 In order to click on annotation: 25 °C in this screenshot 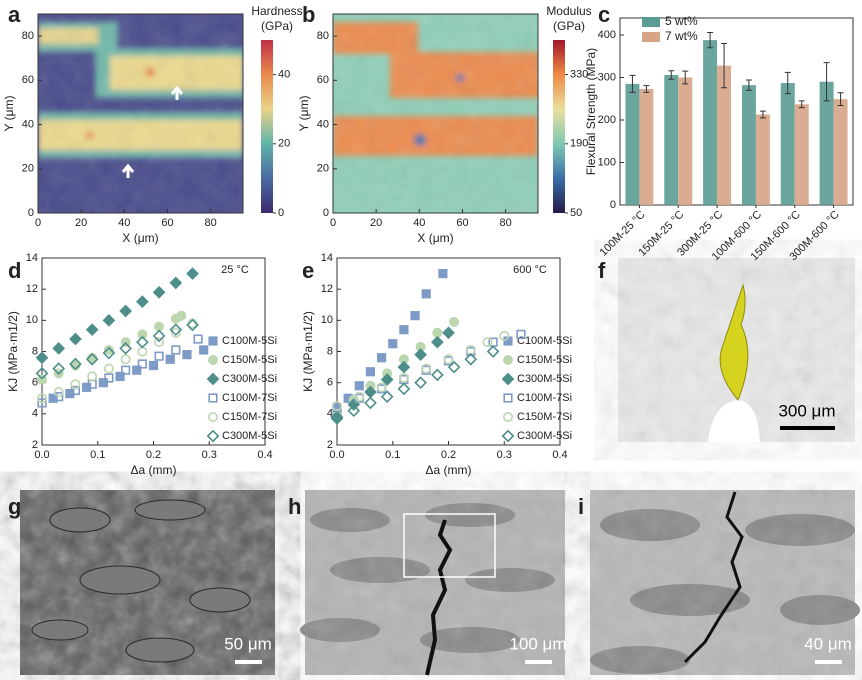, I will do `click(235, 270)`.